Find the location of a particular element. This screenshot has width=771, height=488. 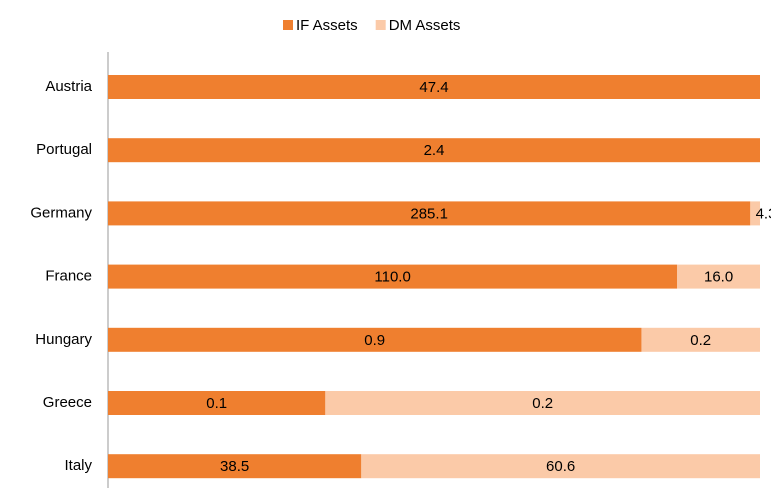

data-label: 0.1 is located at coordinates (216, 403).